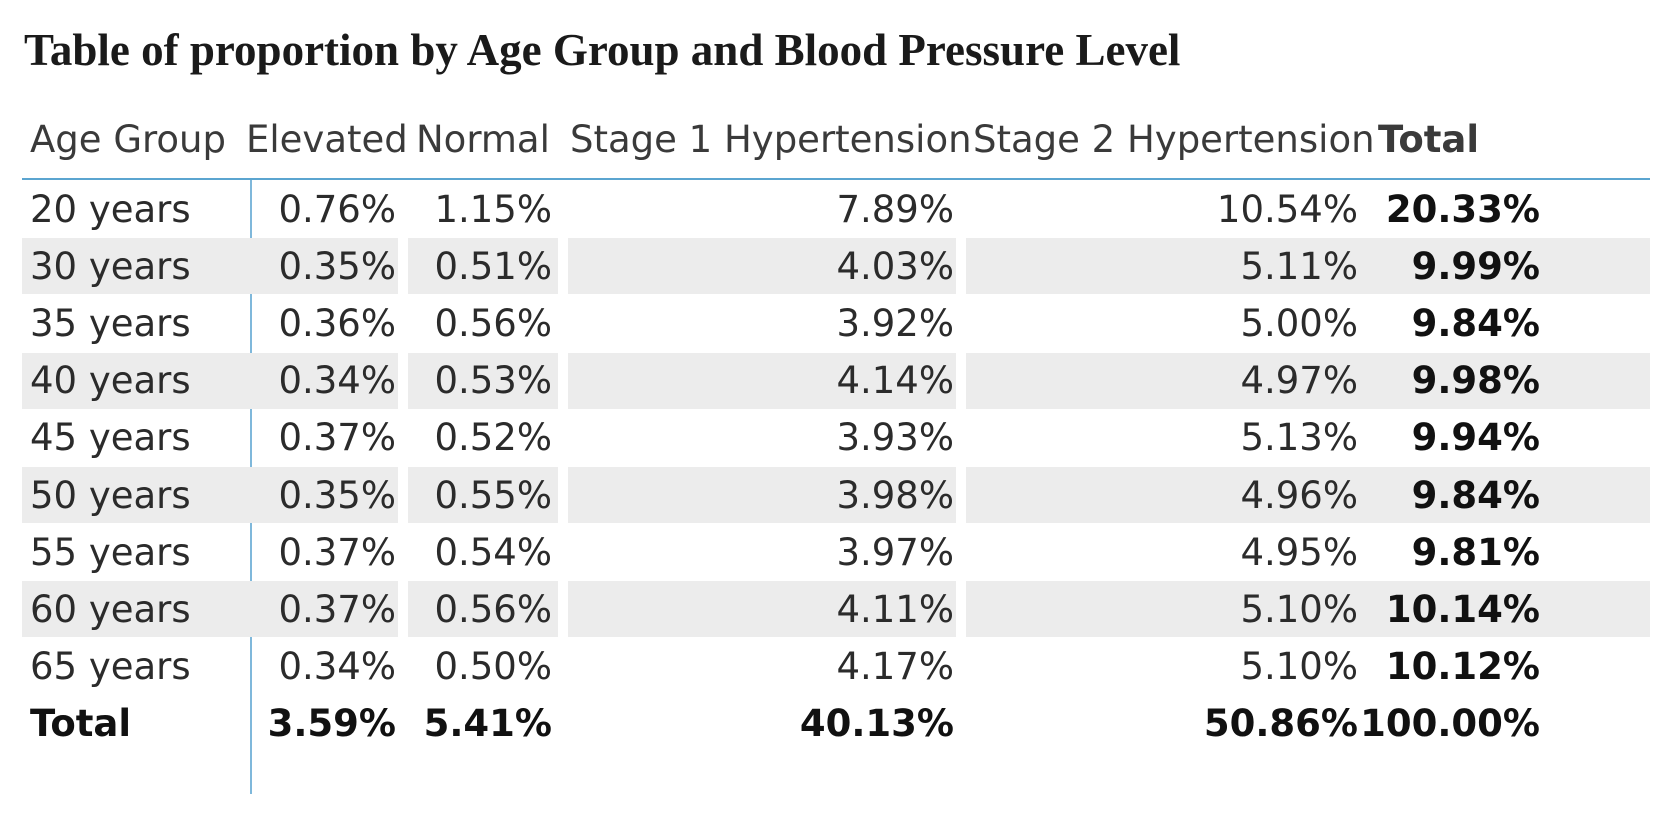 The height and width of the screenshot is (814, 1668). Describe the element at coordinates (895, 667) in the screenshot. I see `cell-stage-1: 4.17%` at that location.